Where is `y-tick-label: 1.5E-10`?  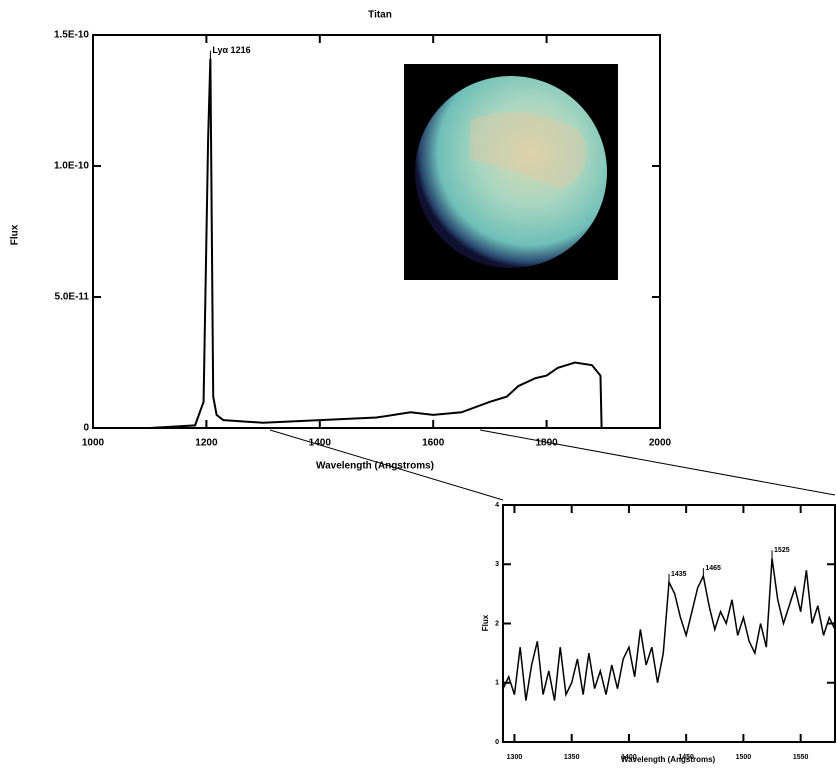 y-tick-label: 1.5E-10 is located at coordinates (71, 35).